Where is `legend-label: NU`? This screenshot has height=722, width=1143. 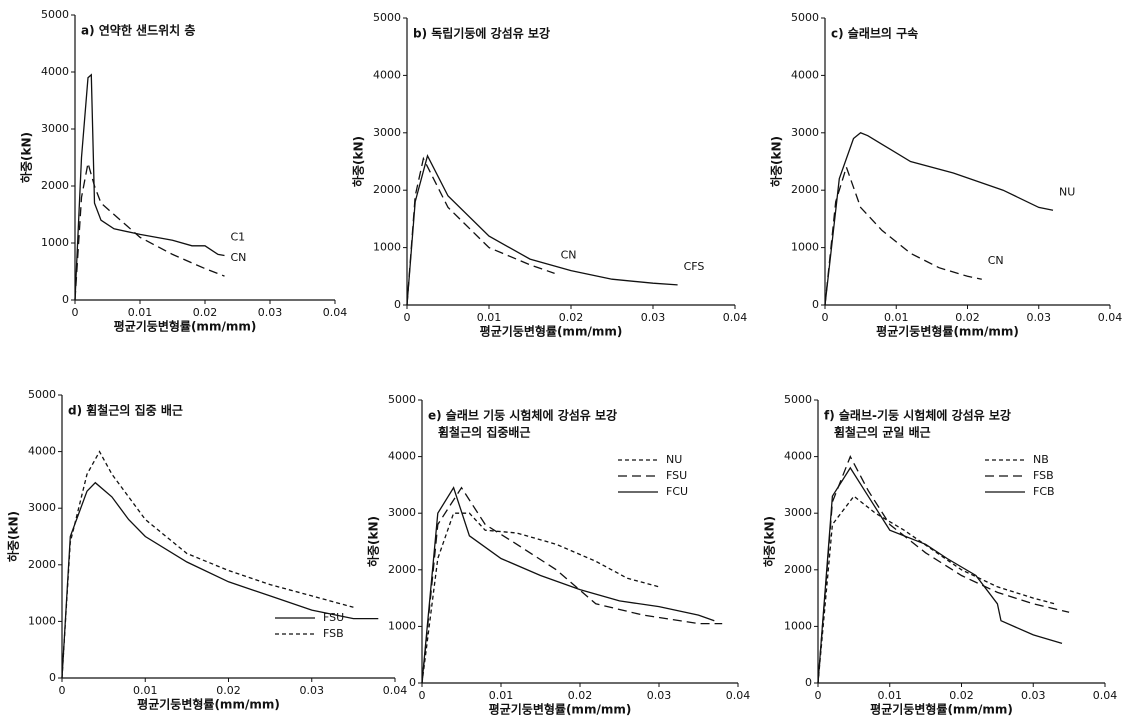 legend-label: NU is located at coordinates (674, 459).